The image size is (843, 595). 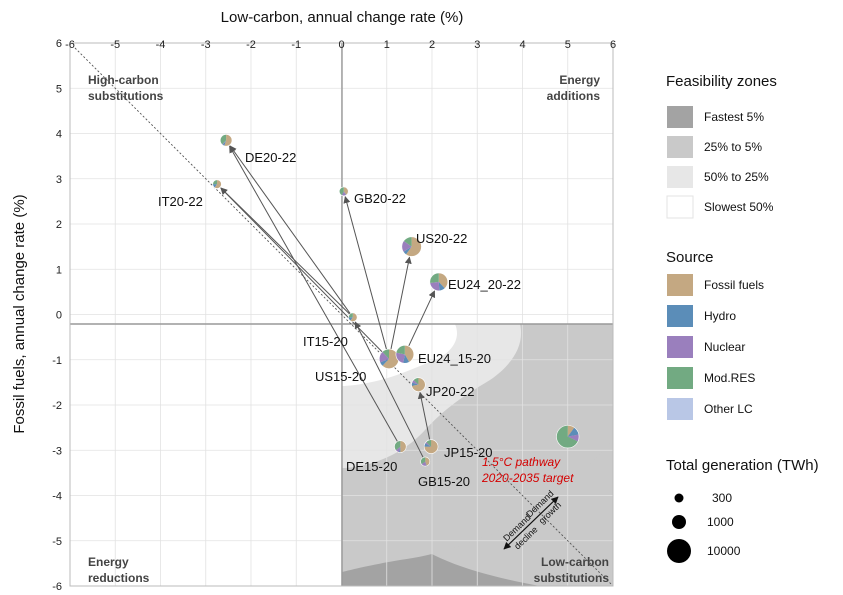 What do you see at coordinates (484, 284) in the screenshot?
I see `label-eu24-20-22: EU24_20-22` at bounding box center [484, 284].